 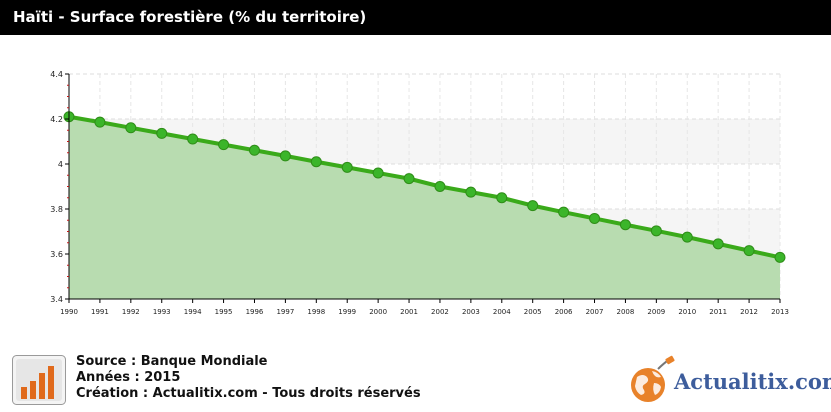 I want to click on x-tick-label: 2003, so click(x=471, y=312).